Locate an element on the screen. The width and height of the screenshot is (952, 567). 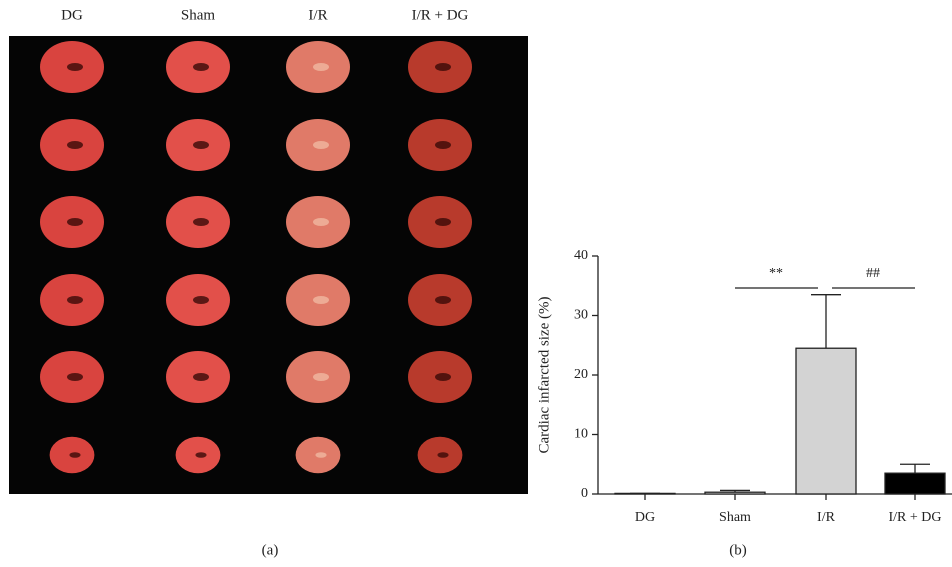
x-tick-label: I/R + DG is located at coordinates (914, 517).